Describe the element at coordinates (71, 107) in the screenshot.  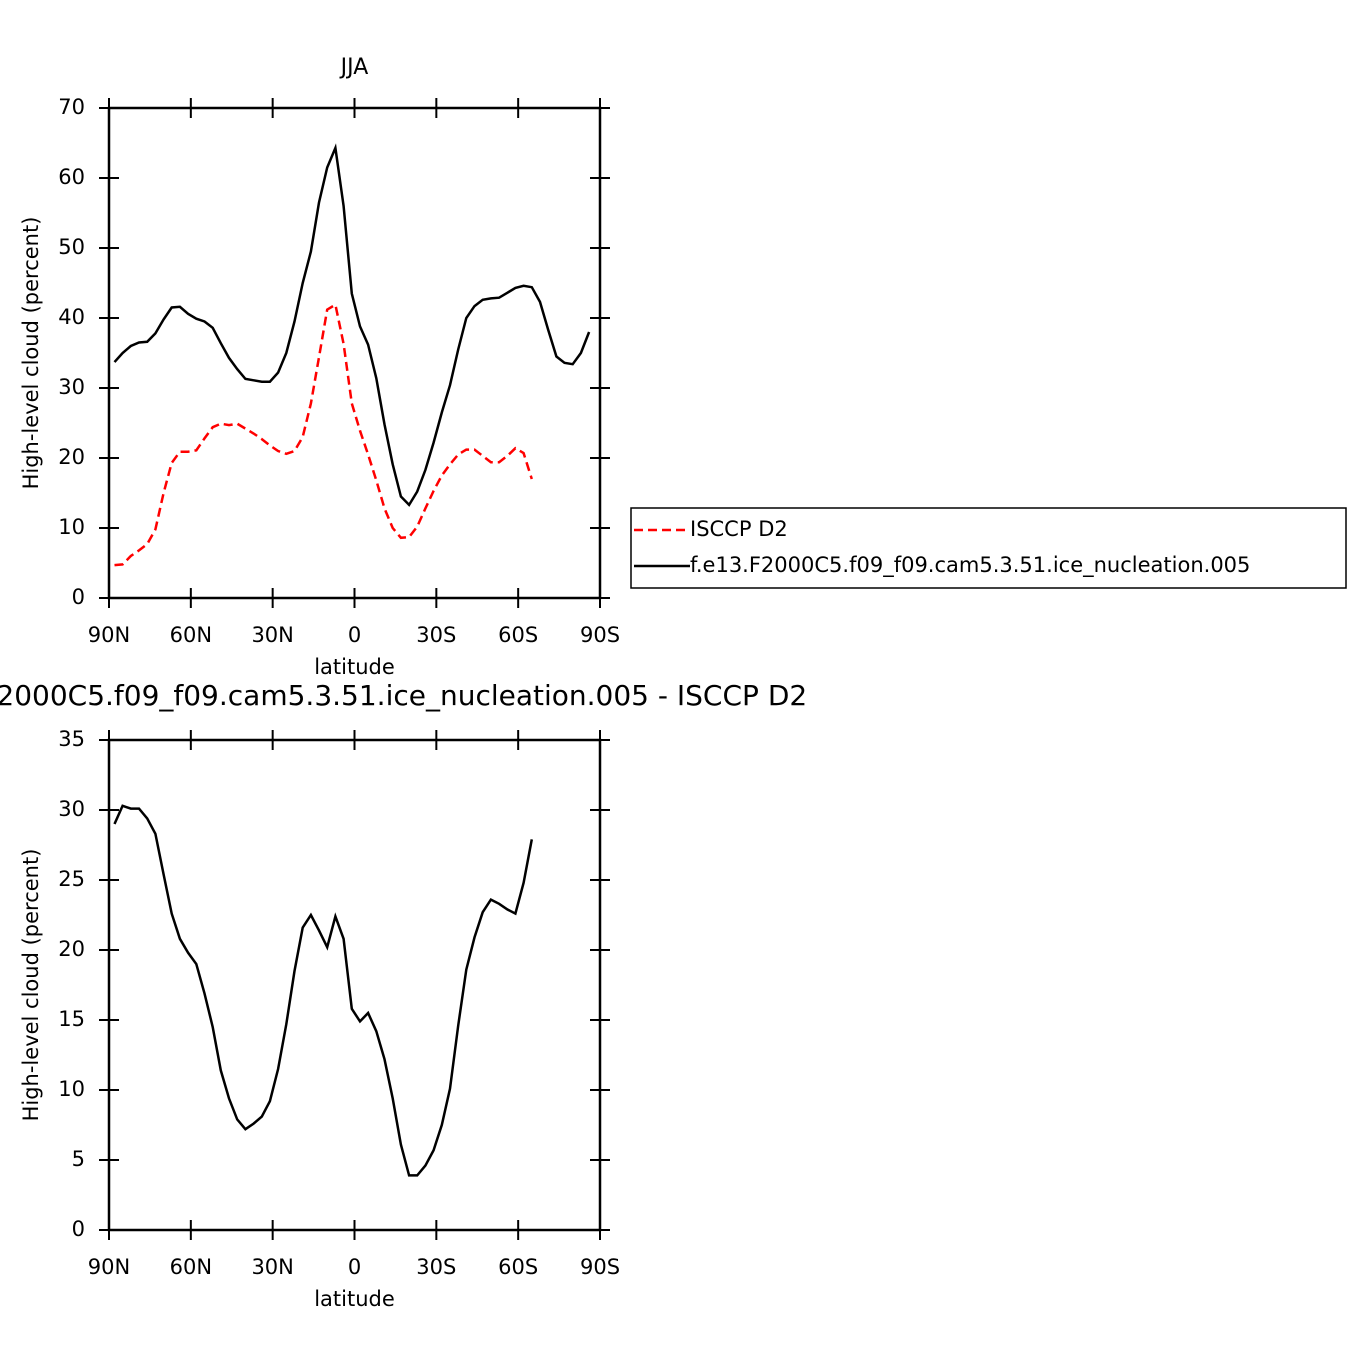
I see `y-tick-label: 70` at that location.